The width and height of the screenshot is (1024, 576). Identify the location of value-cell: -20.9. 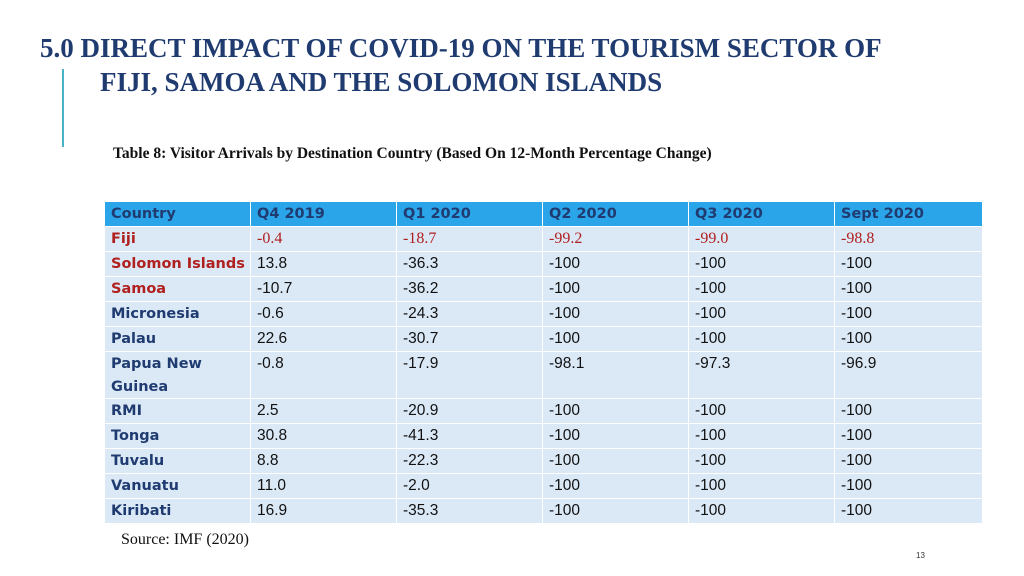
(469, 411).